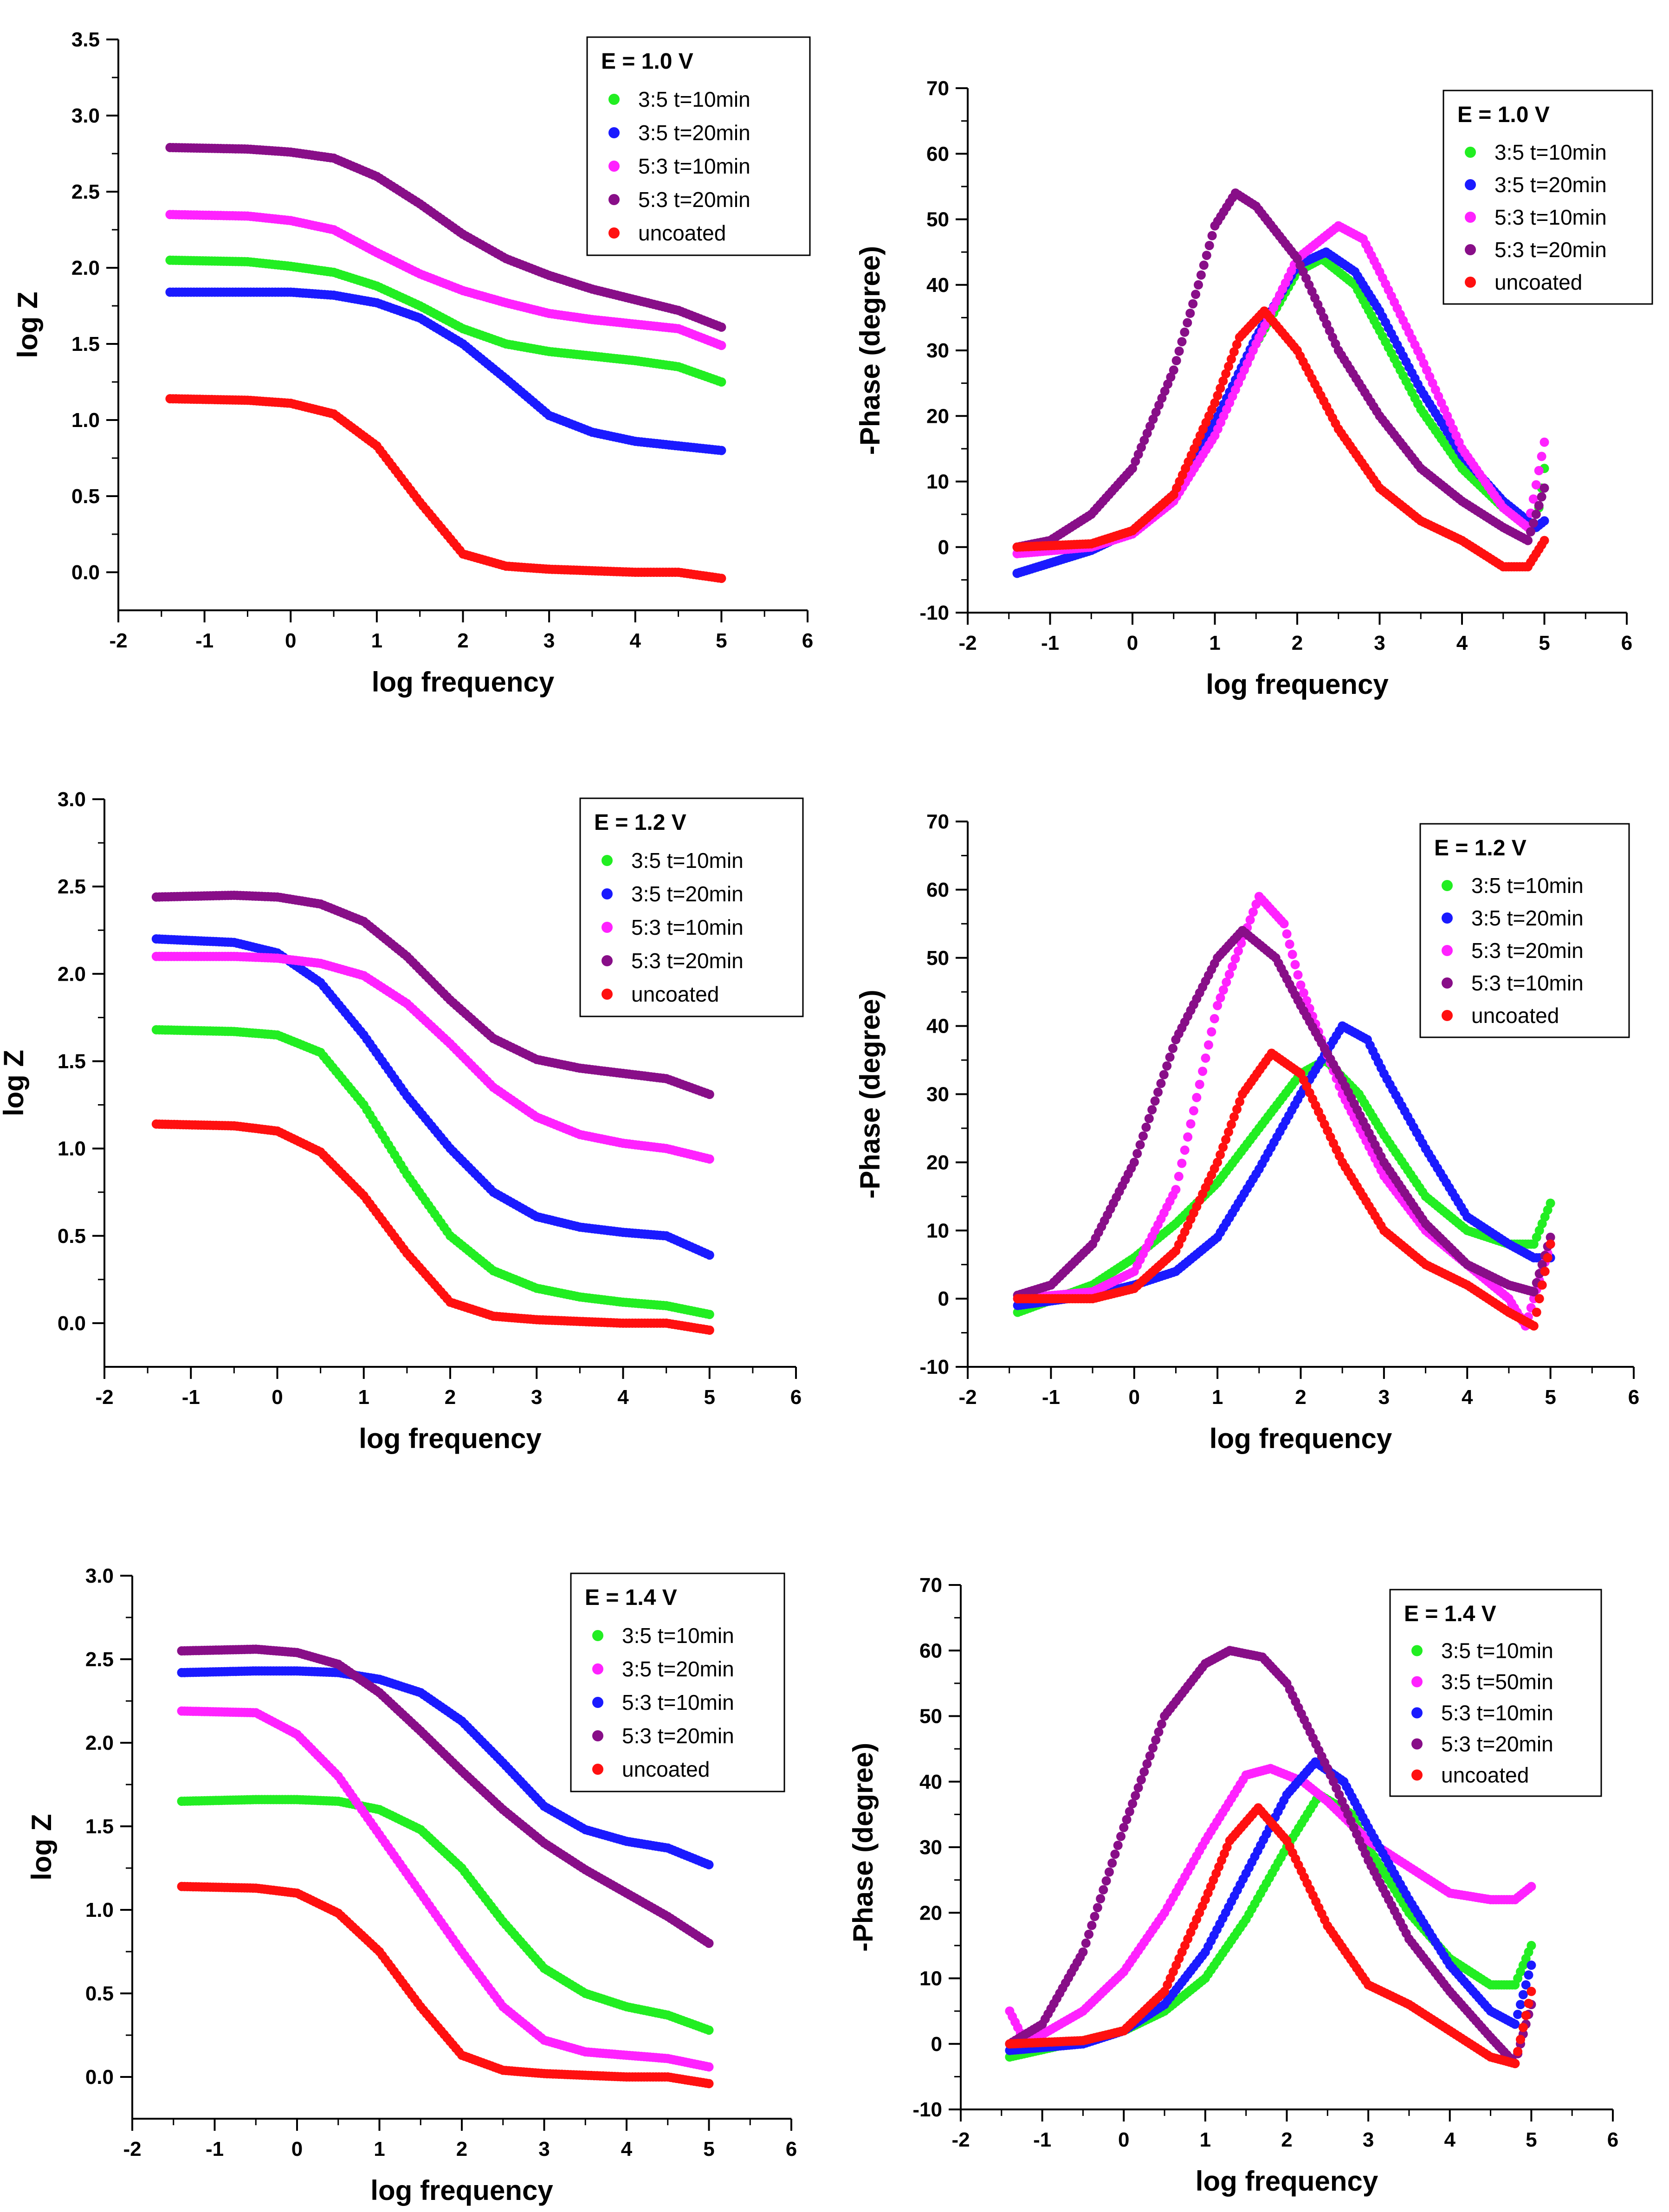  Describe the element at coordinates (930, 1716) in the screenshot. I see `y-tick-label: 50` at that location.